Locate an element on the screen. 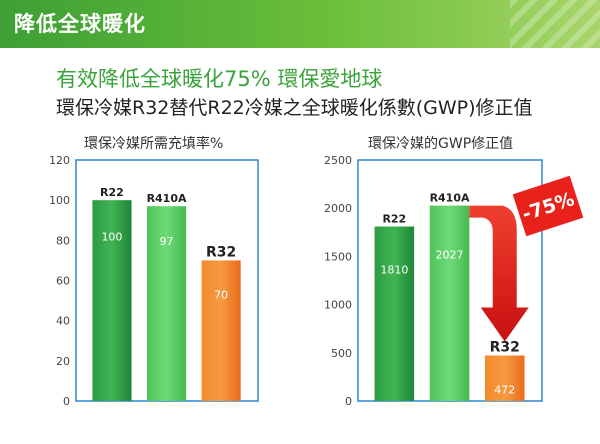 This screenshot has height=444, width=600. chart-2-ytick-label: 2000 is located at coordinates (338, 208).